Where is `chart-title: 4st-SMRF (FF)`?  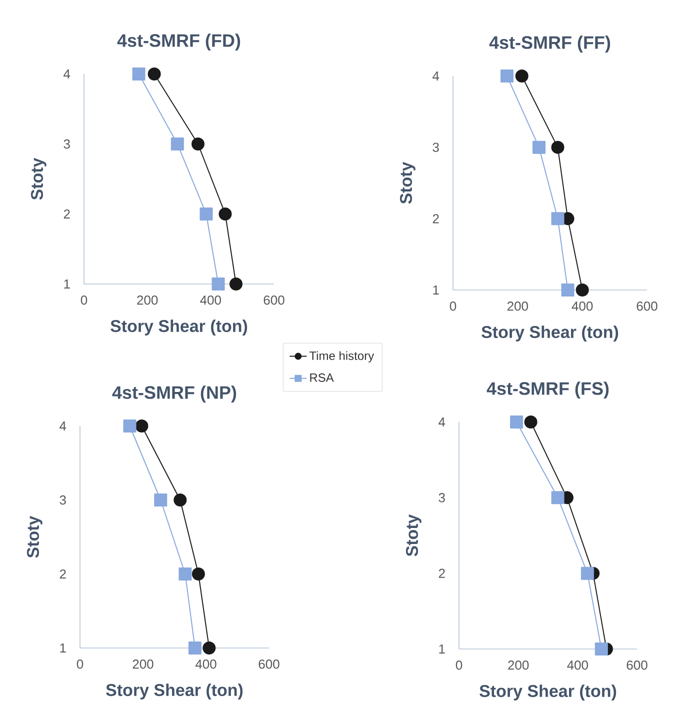 chart-title: 4st-SMRF (FF) is located at coordinates (549, 44).